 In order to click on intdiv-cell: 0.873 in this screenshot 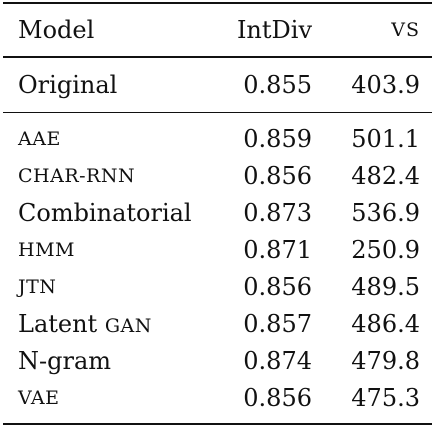, I will do `click(277, 213)`.